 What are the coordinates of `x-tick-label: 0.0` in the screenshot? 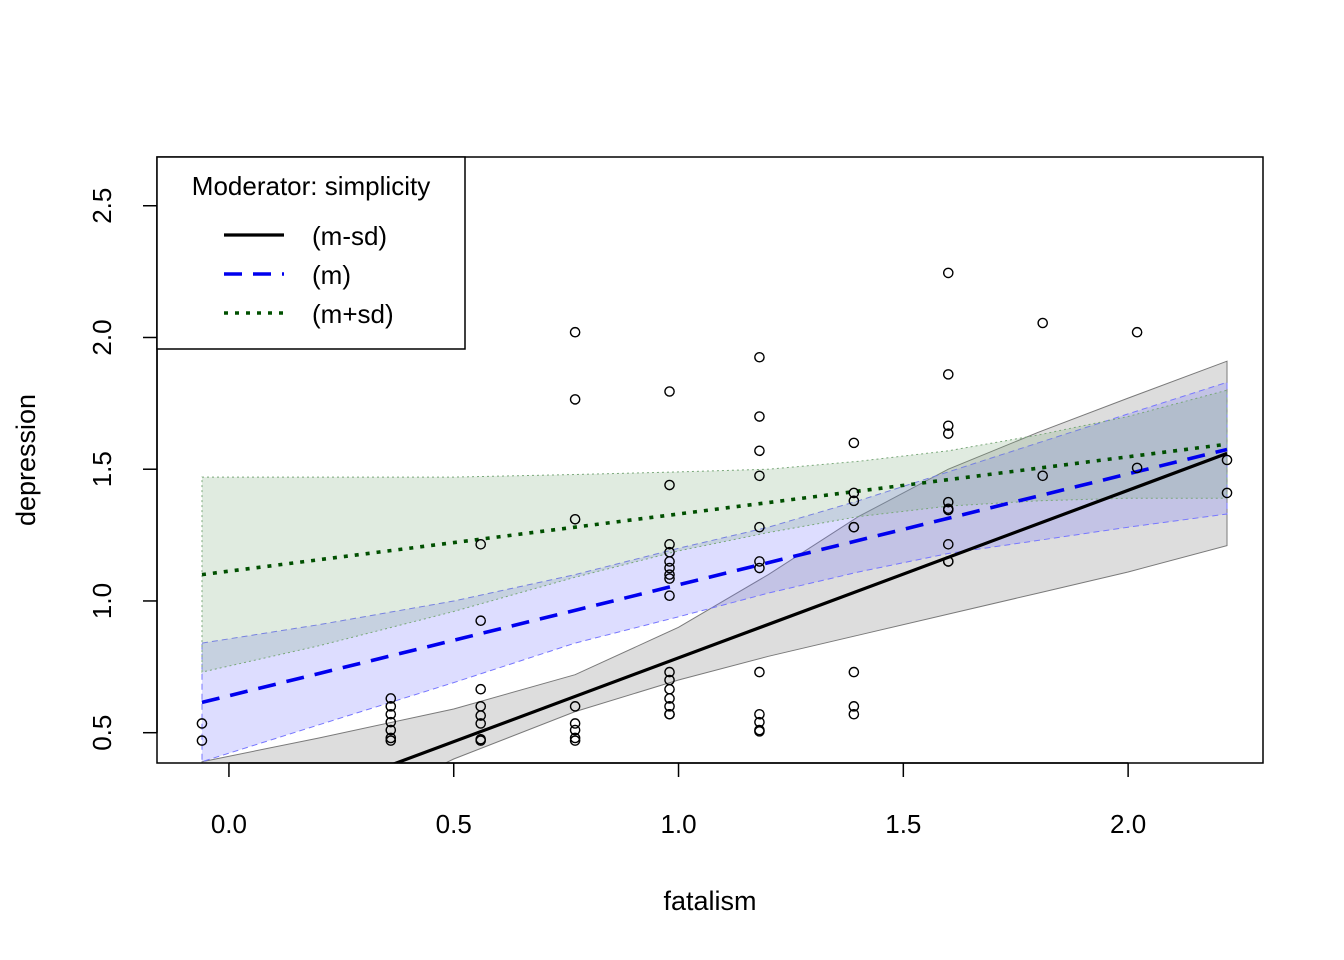 It's located at (229, 824).